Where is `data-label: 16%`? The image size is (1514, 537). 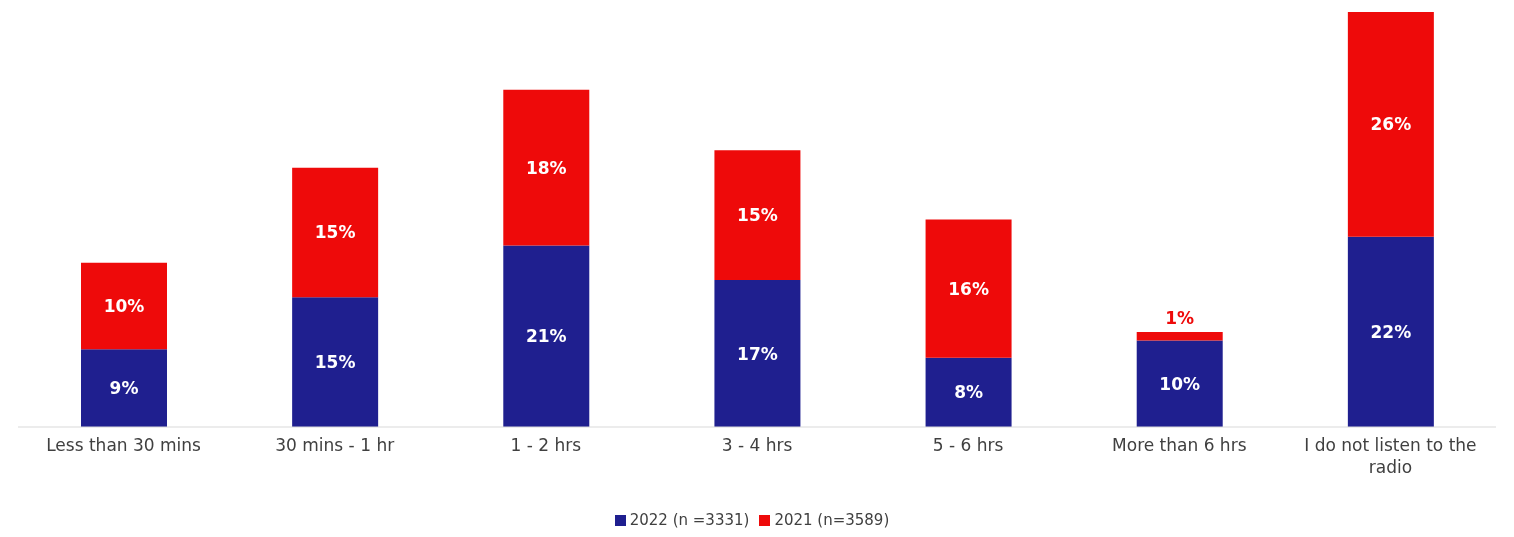 data-label: 16% is located at coordinates (968, 288).